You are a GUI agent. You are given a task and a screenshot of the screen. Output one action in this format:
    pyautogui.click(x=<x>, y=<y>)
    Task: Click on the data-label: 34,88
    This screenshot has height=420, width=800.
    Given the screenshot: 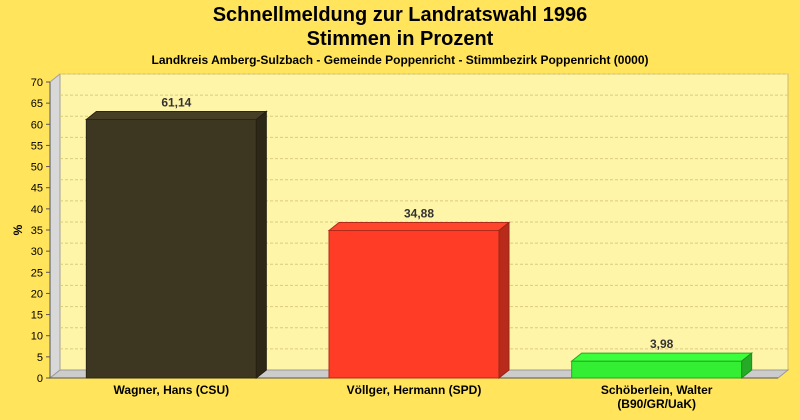 What is the action you would take?
    pyautogui.click(x=419, y=214)
    